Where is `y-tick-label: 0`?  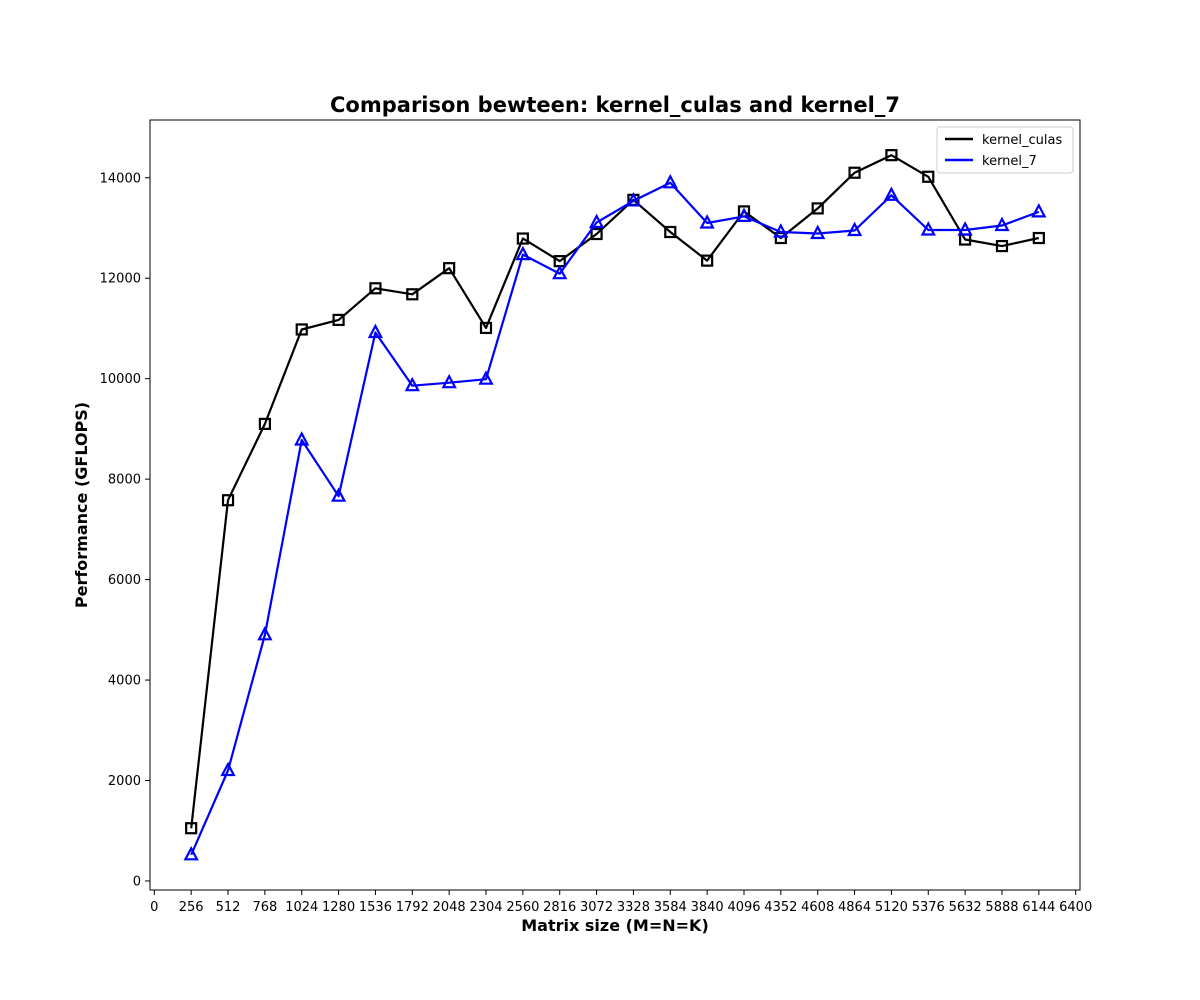
y-tick-label: 0 is located at coordinates (137, 881).